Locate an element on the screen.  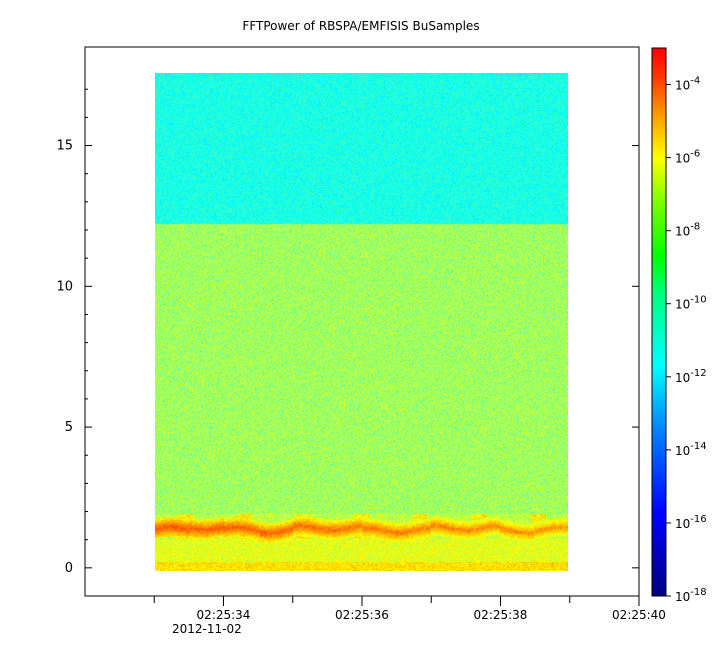
y-tick-label: 5 is located at coordinates (69, 427).